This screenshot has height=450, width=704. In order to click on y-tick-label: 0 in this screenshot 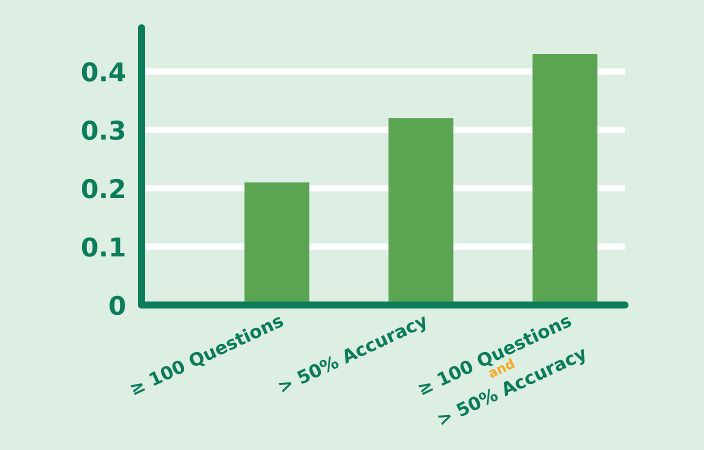, I will do `click(117, 306)`.